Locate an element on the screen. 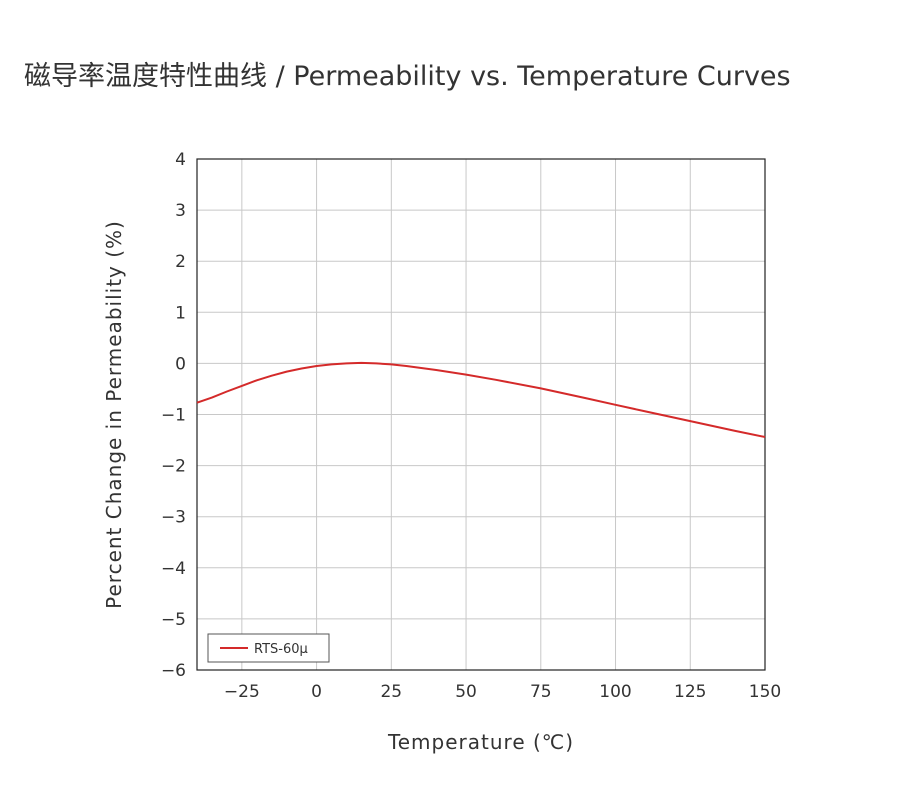 This screenshot has height=799, width=901. y-tick-label: −4 is located at coordinates (173, 569).